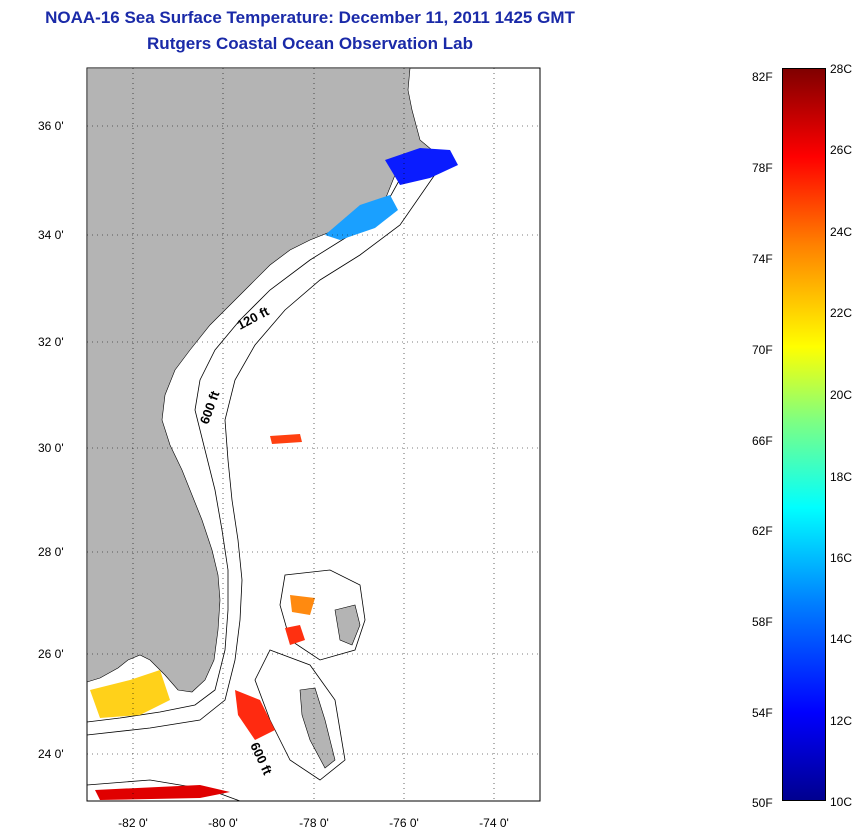 The image size is (864, 832). Describe the element at coordinates (51, 654) in the screenshot. I see `lat-label-26: 26 0'` at that location.